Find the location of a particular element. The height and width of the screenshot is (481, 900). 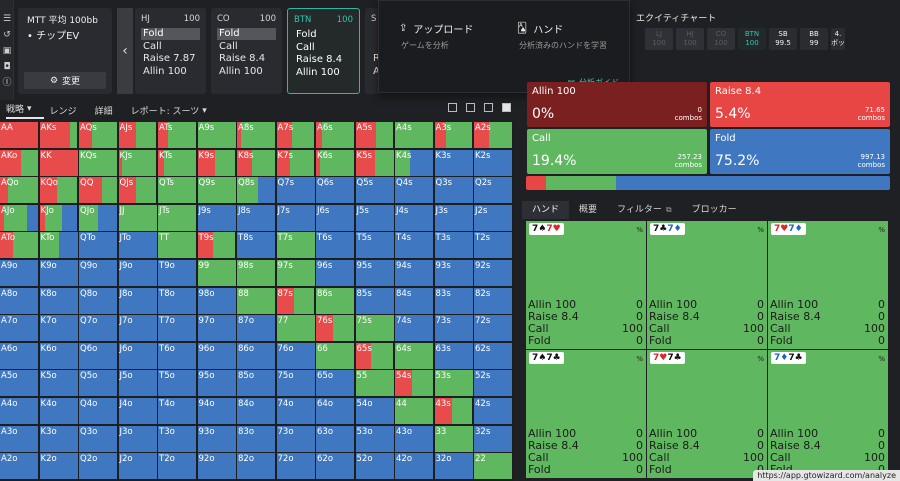

hand-cell: 86o is located at coordinates (256, 355).